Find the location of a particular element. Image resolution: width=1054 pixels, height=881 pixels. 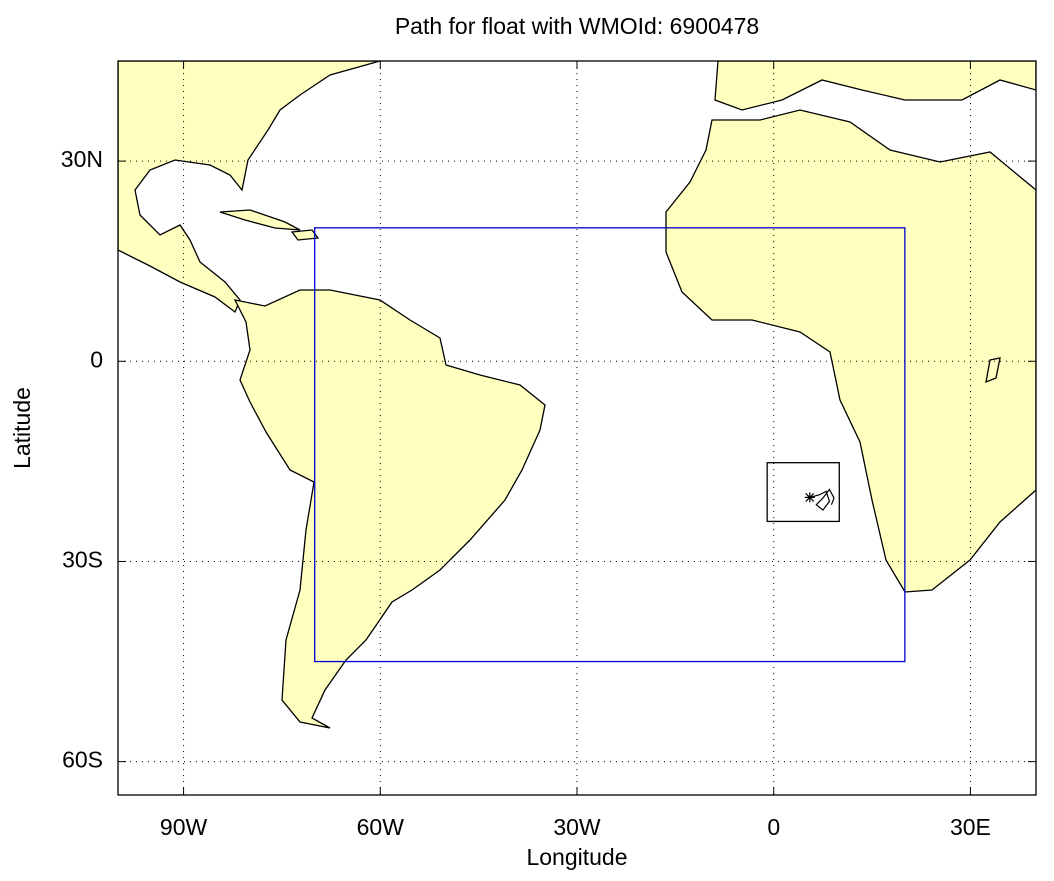

x-tick-label: 60W is located at coordinates (381, 827).